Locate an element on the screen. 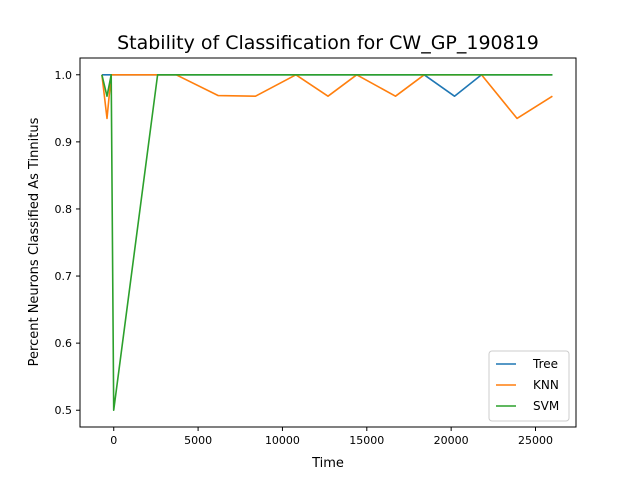  x-tick-label: 25000 is located at coordinates (535, 440).